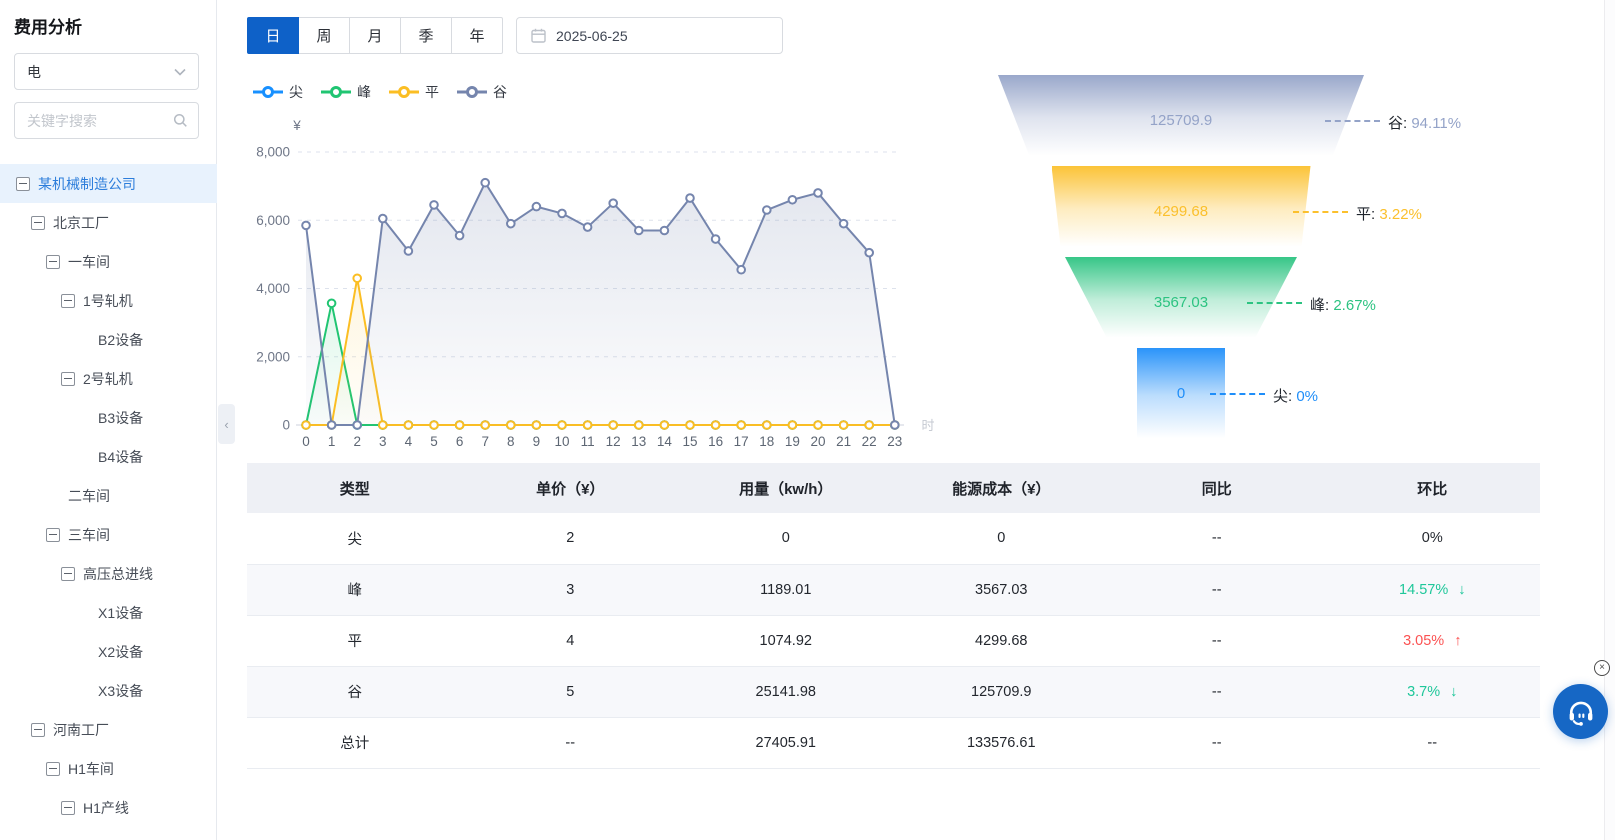  I want to click on search-input, so click(100, 120).